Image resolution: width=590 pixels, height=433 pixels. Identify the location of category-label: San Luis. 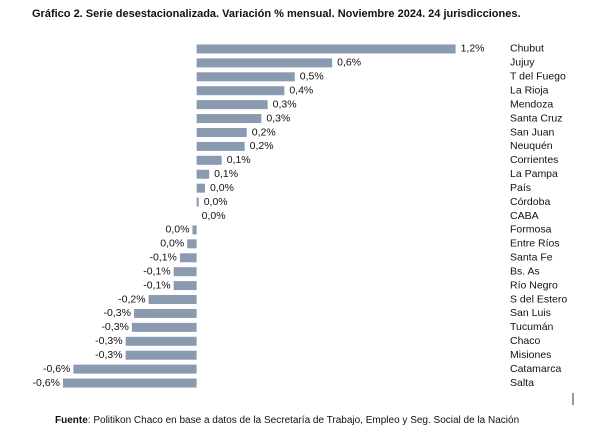
(530, 313).